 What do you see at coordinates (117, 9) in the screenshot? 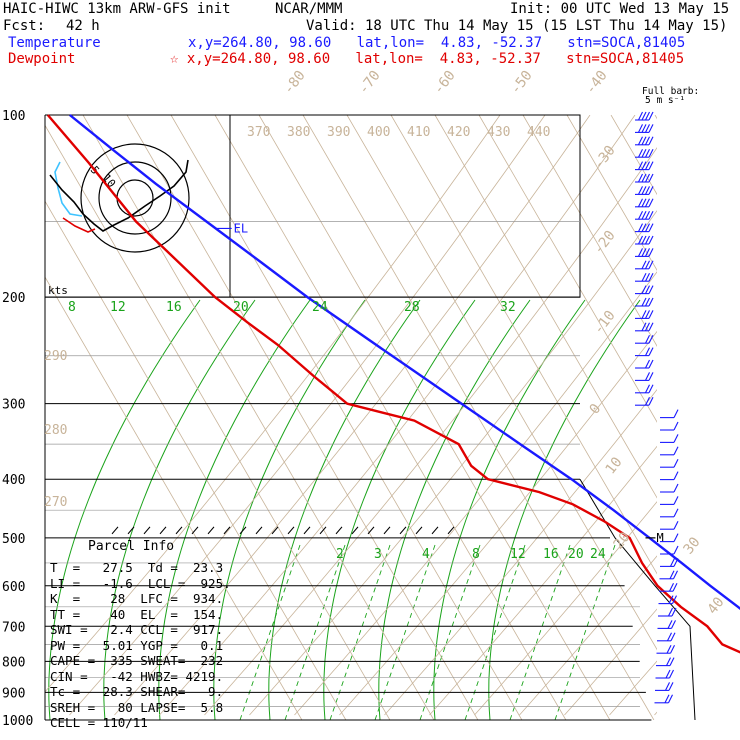
I see `model-title: HAIC-HIWC 13km ARW-GFS init` at bounding box center [117, 9].